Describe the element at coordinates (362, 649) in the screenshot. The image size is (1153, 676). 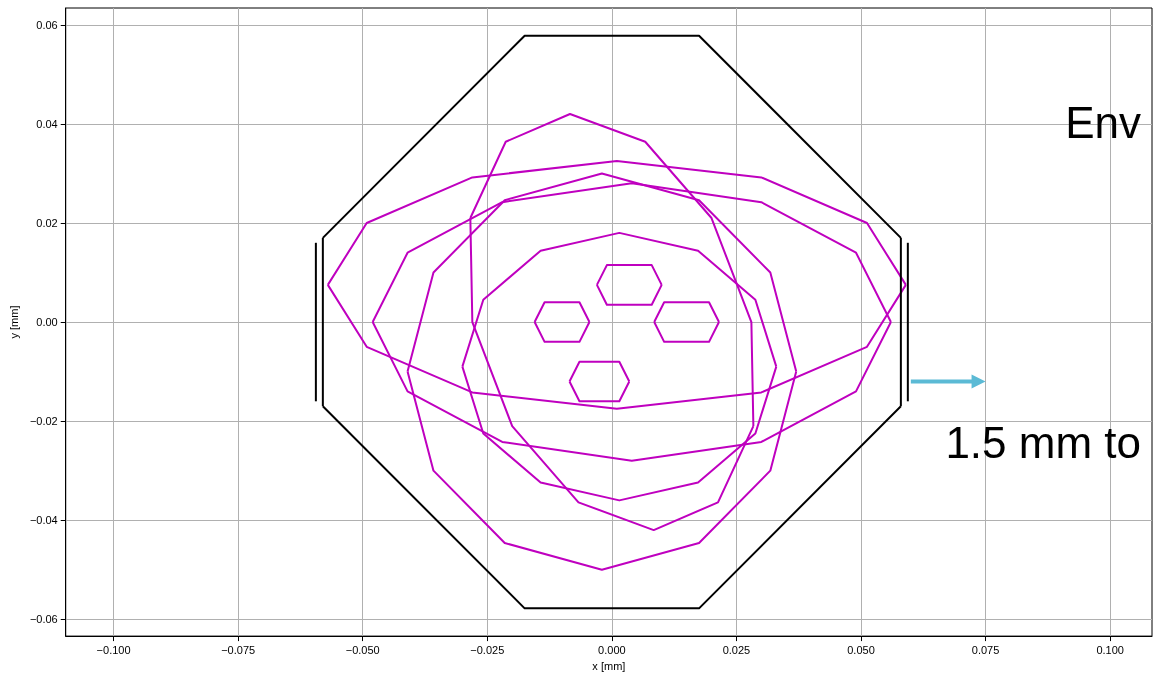
I see `x-tick-label: −0.050` at that location.